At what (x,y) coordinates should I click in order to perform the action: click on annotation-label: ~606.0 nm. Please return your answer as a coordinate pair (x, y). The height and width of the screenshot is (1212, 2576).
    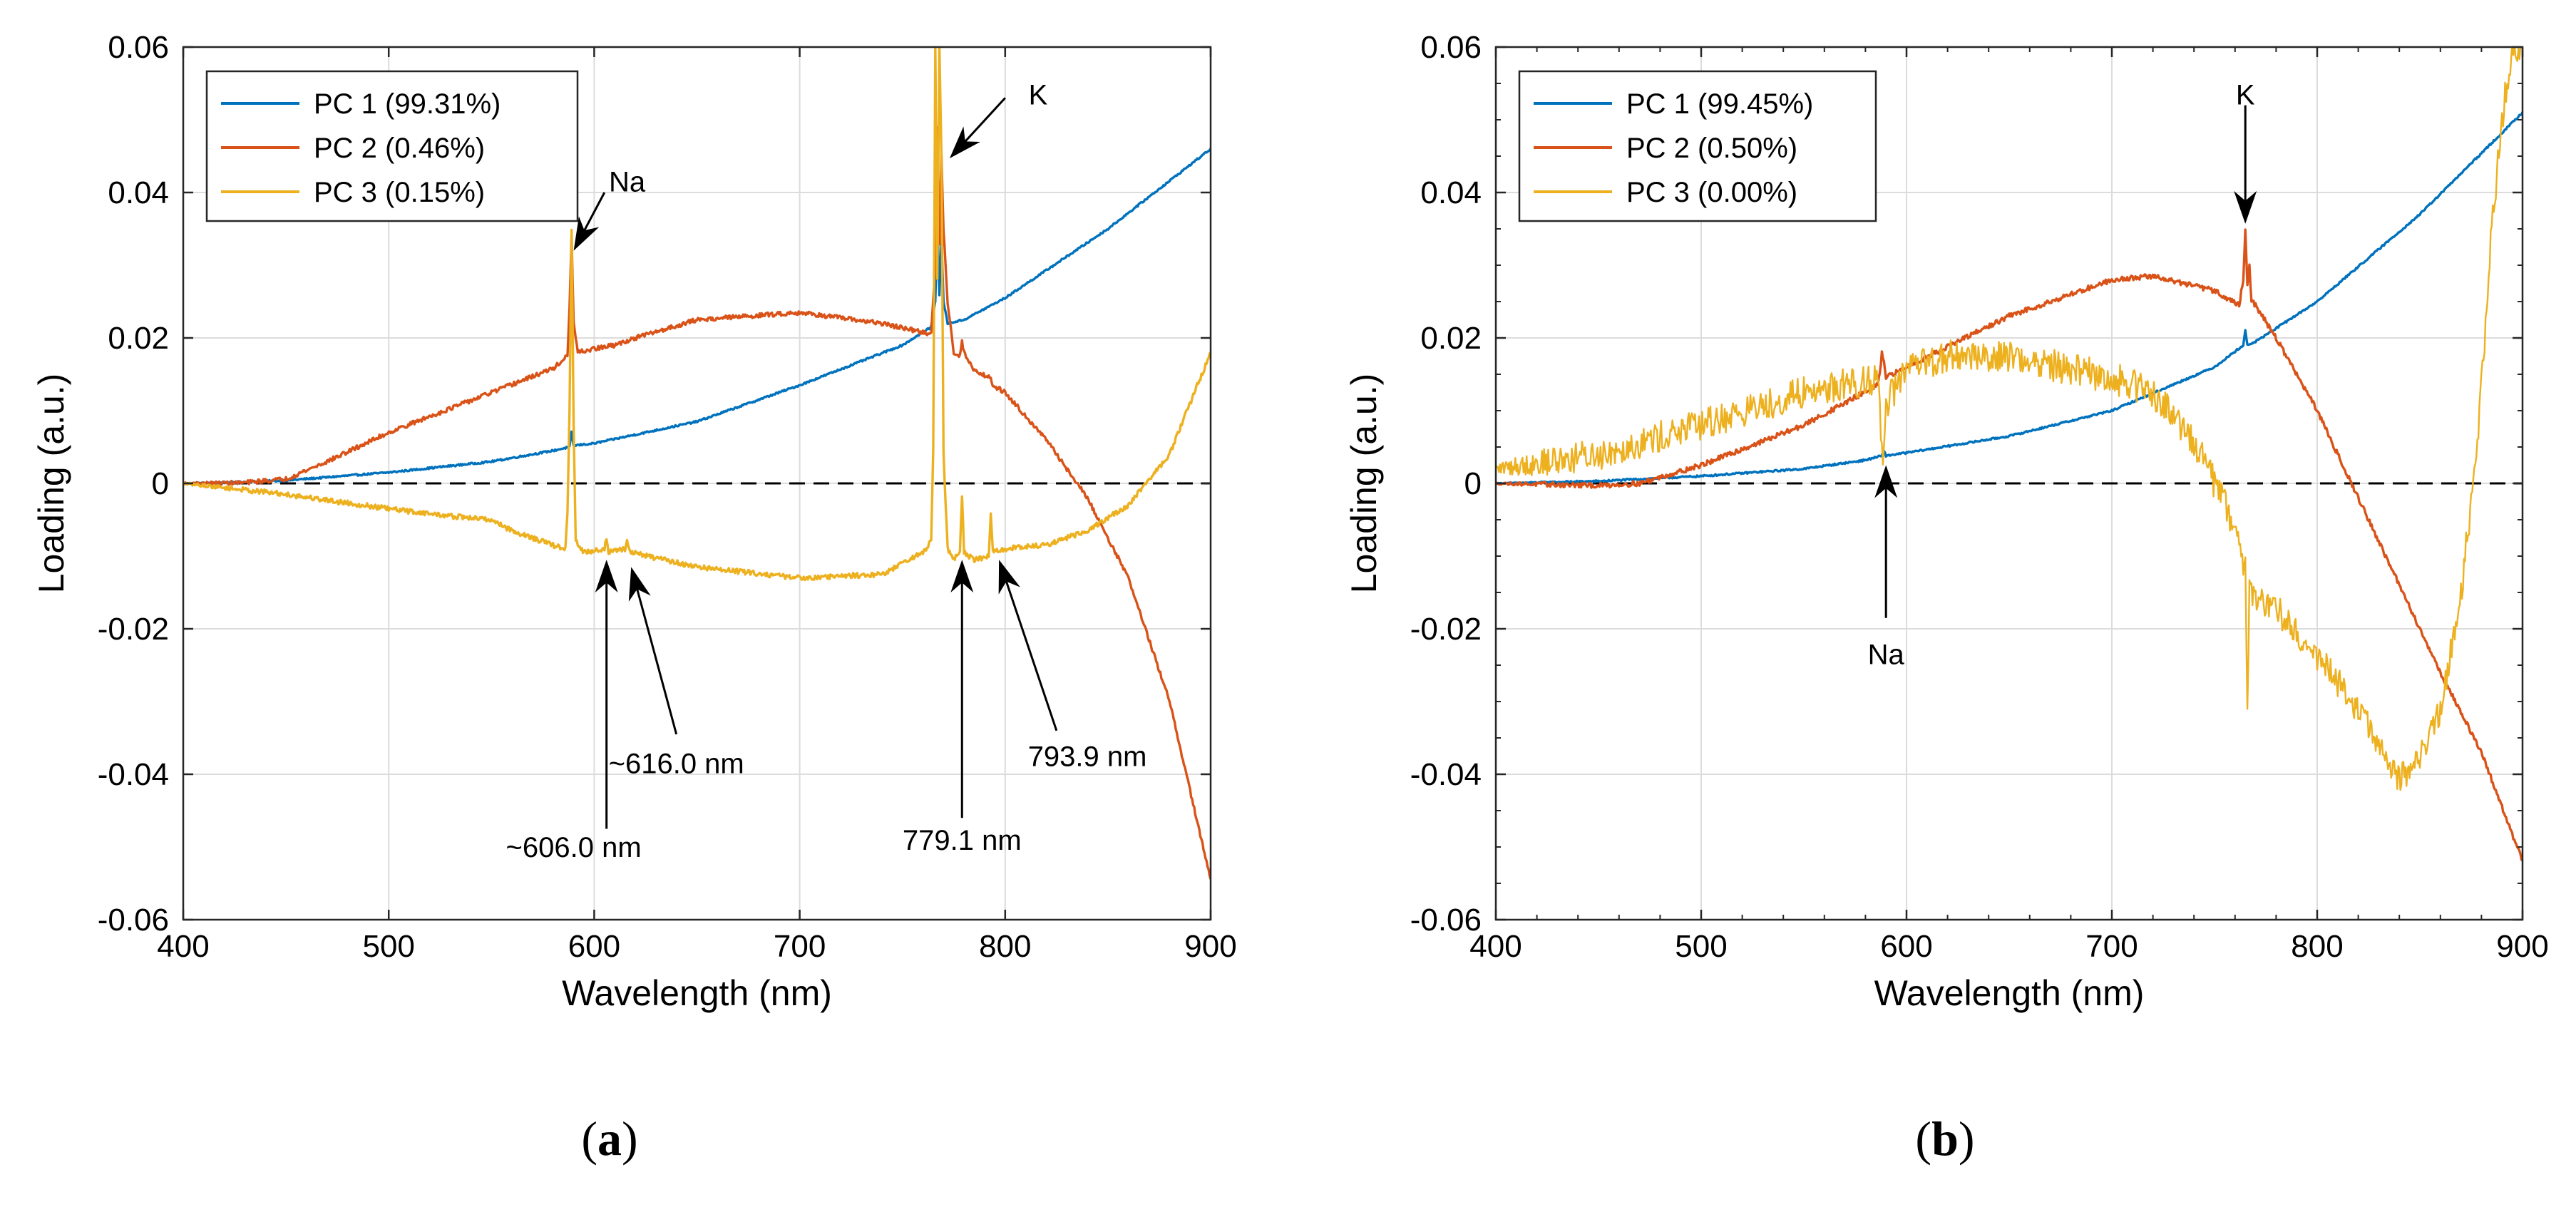
    Looking at the image, I should click on (574, 847).